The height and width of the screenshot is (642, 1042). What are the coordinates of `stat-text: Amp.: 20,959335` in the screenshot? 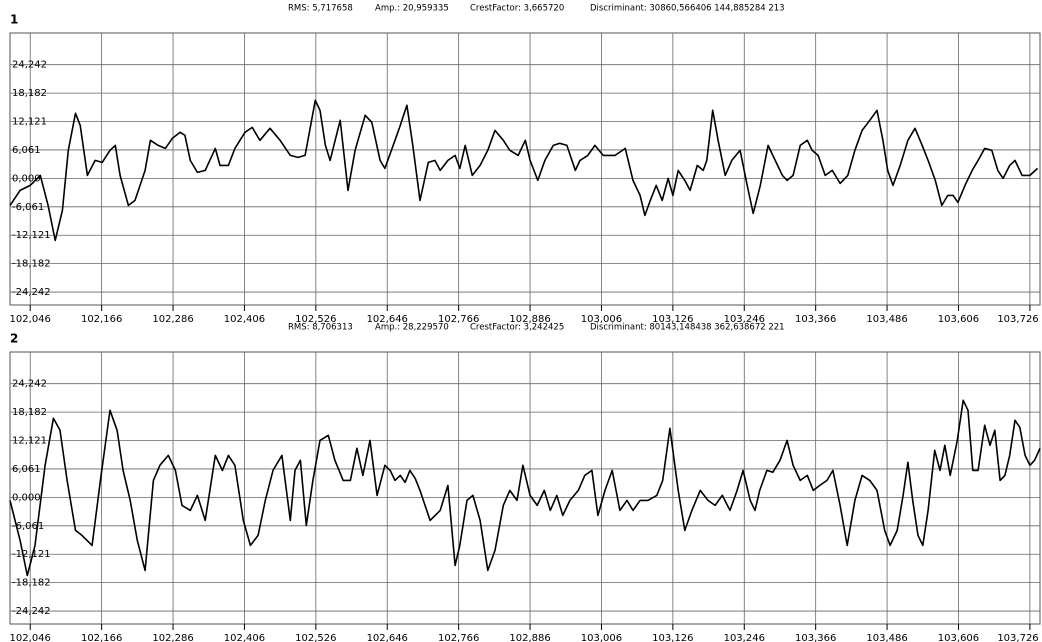 It's located at (412, 9).